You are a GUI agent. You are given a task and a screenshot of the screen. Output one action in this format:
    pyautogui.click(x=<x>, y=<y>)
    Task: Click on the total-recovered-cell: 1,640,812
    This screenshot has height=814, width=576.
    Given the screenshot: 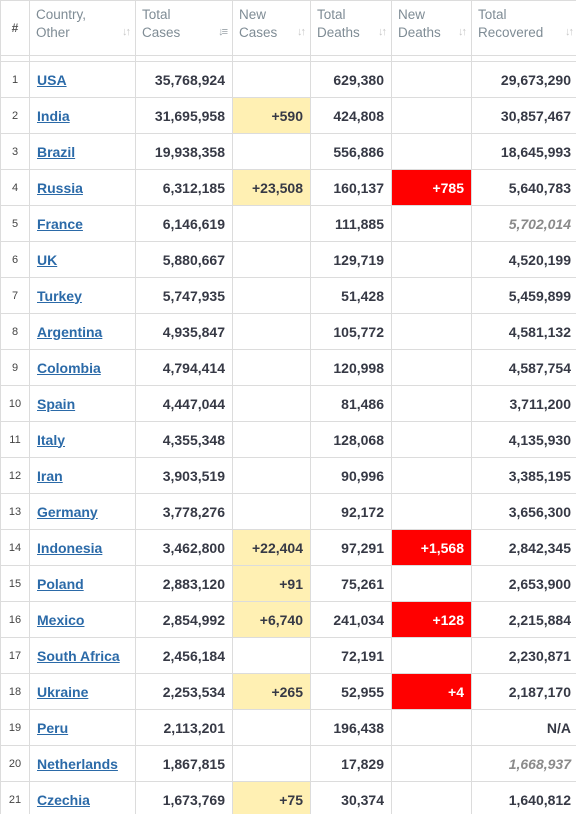 What is the action you would take?
    pyautogui.click(x=523, y=797)
    